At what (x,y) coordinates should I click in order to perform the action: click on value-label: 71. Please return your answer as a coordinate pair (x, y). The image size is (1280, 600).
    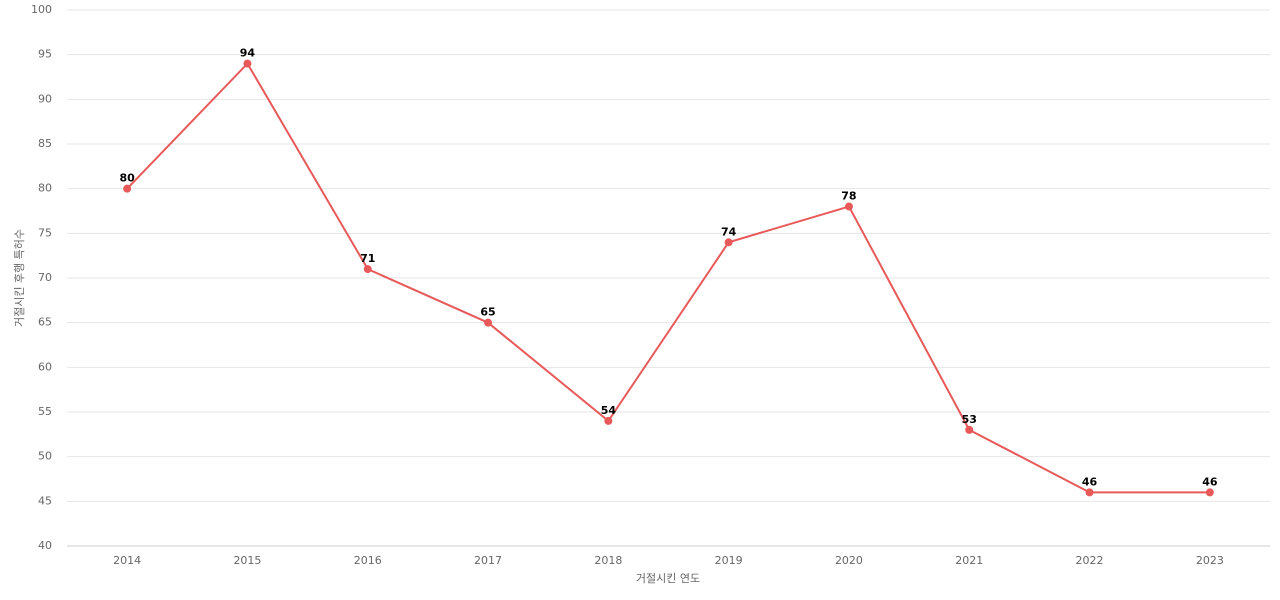
    Looking at the image, I should click on (367, 258).